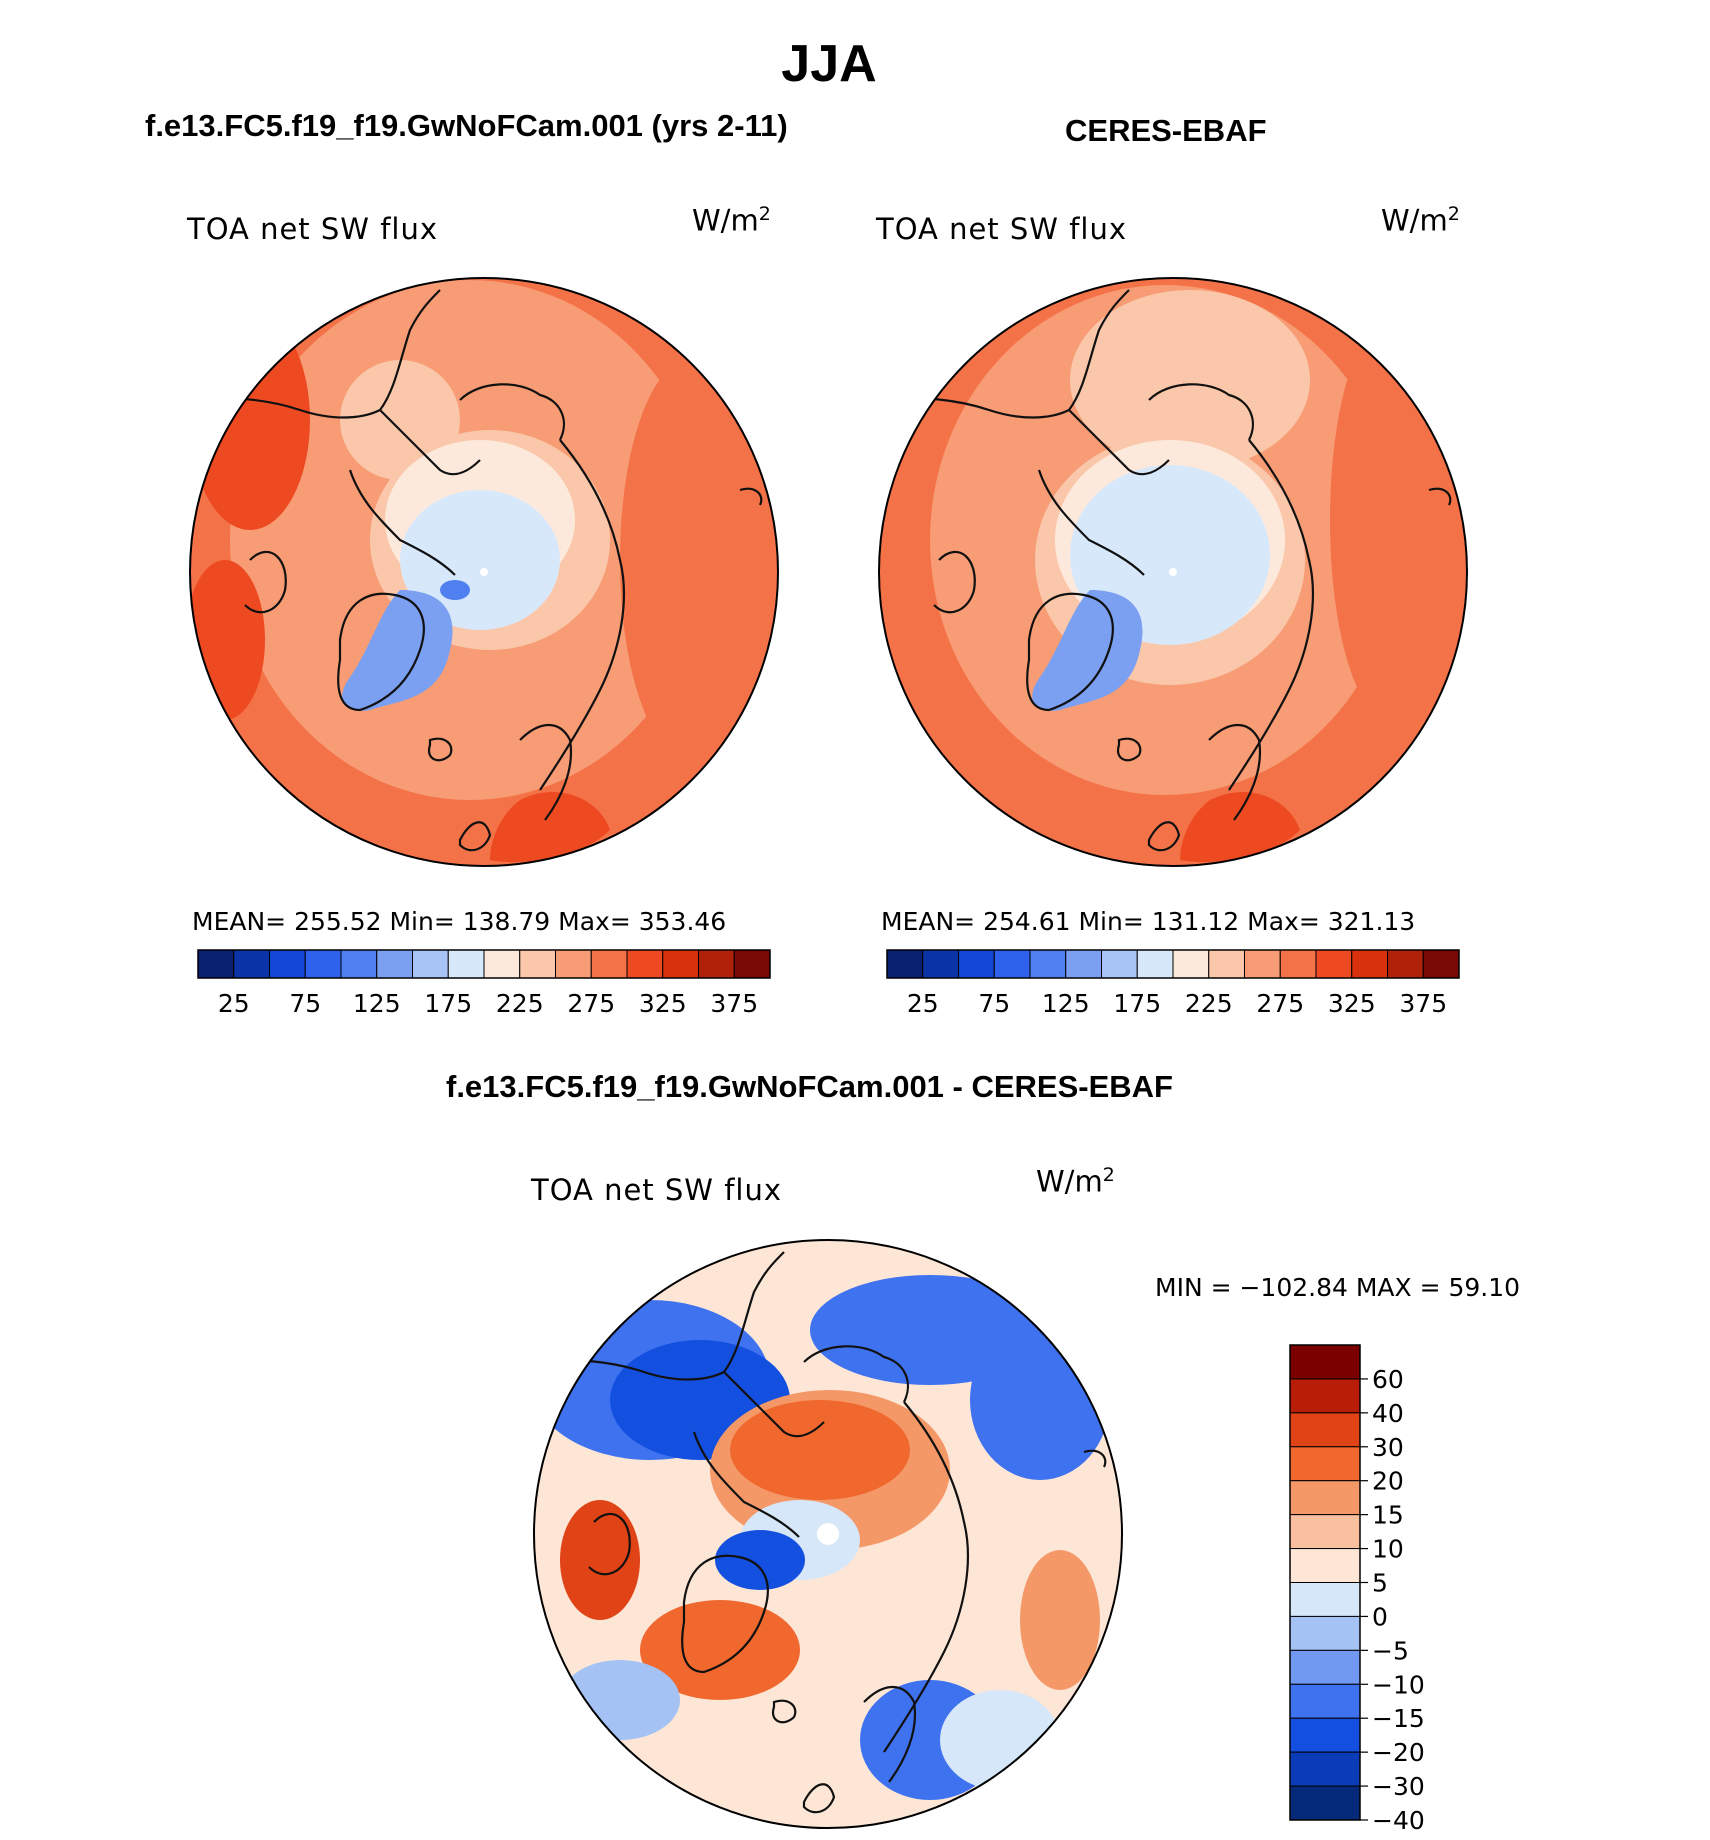 The image size is (1710, 1840). I want to click on diff-minmax-stats: MIN = −102.84 MAX = 59.10, so click(1338, 1287).